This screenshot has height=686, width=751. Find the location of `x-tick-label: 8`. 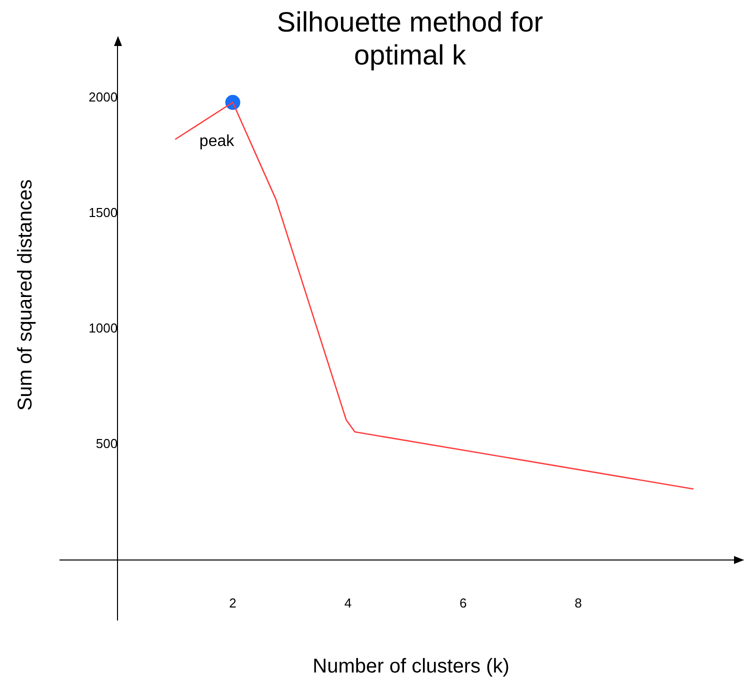

x-tick-label: 8 is located at coordinates (578, 602).